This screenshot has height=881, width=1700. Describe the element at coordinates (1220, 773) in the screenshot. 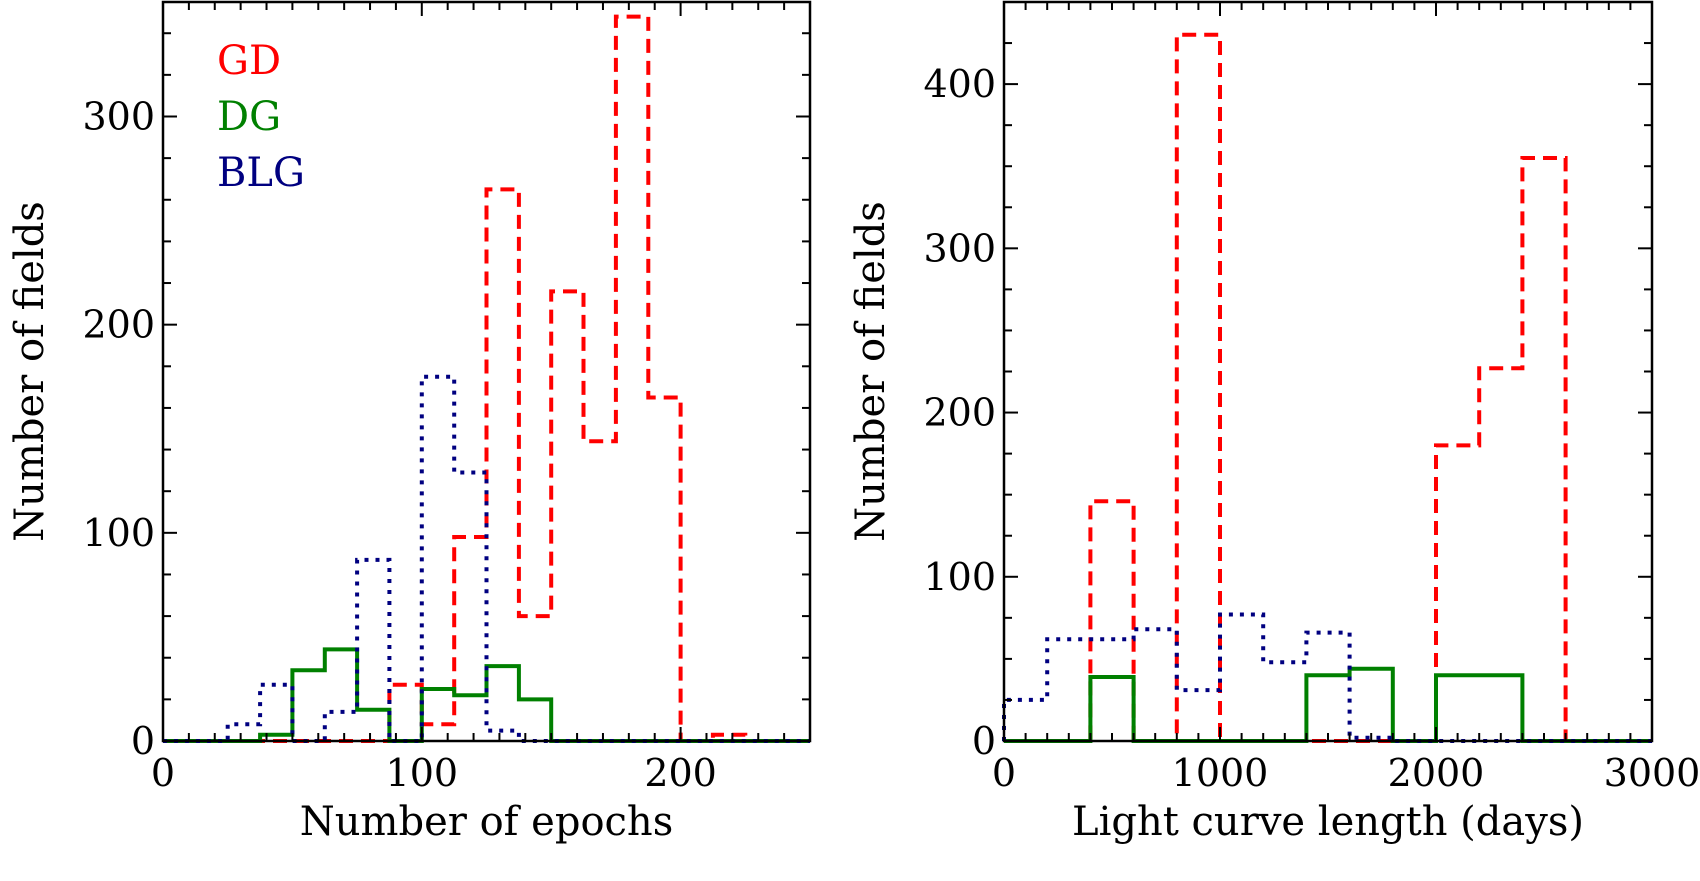

I see `x-tick-label: 1000` at that location.